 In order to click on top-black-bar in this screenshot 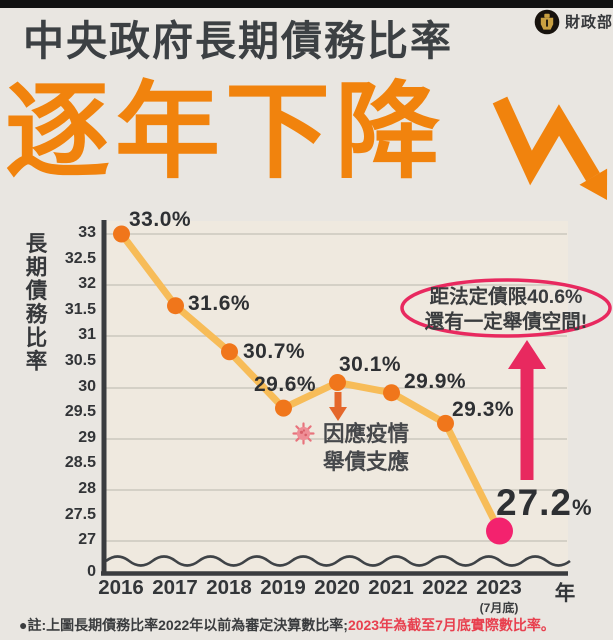, I will do `click(306, 4)`.